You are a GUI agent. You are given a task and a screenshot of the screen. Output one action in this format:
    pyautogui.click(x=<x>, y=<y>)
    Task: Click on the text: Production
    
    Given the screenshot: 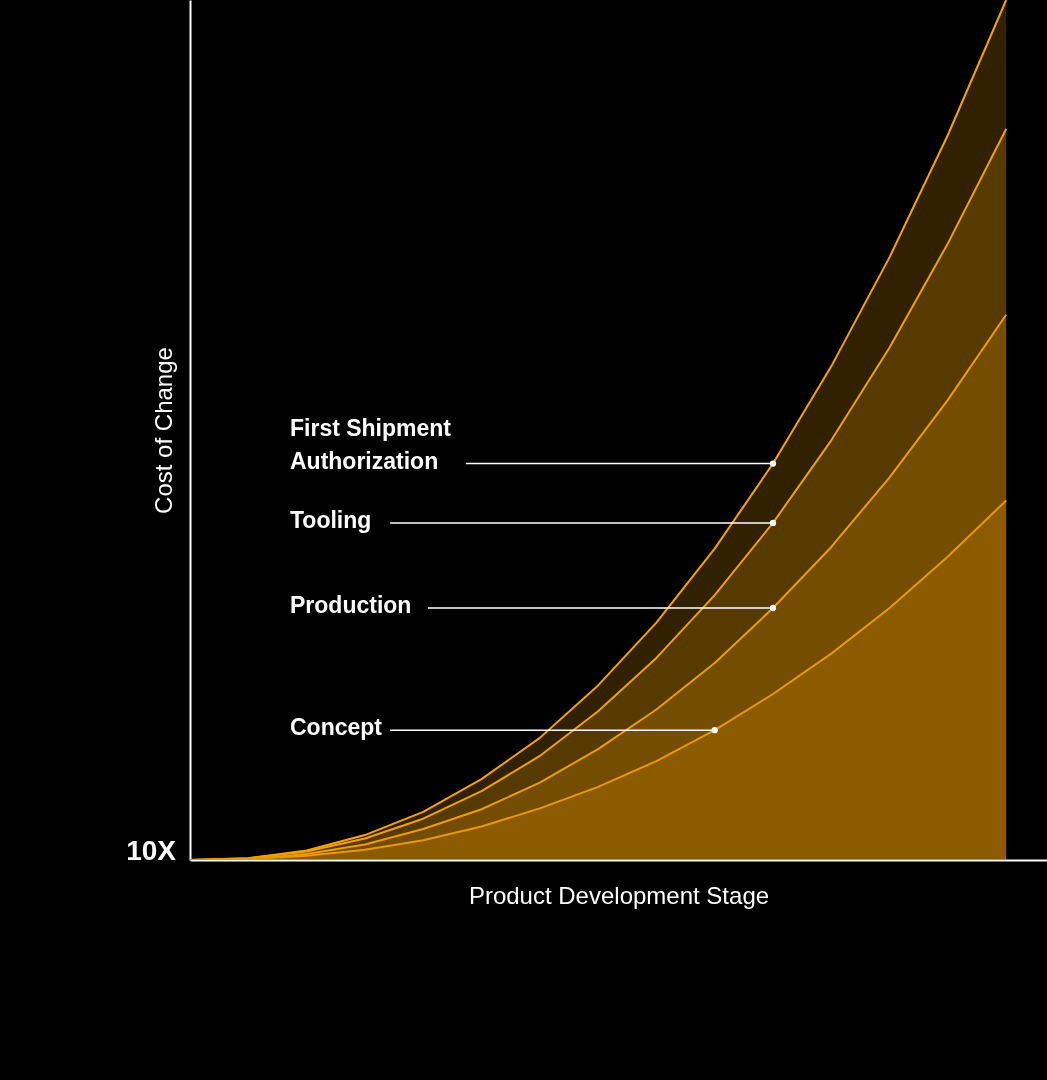 What is the action you would take?
    pyautogui.click(x=351, y=605)
    